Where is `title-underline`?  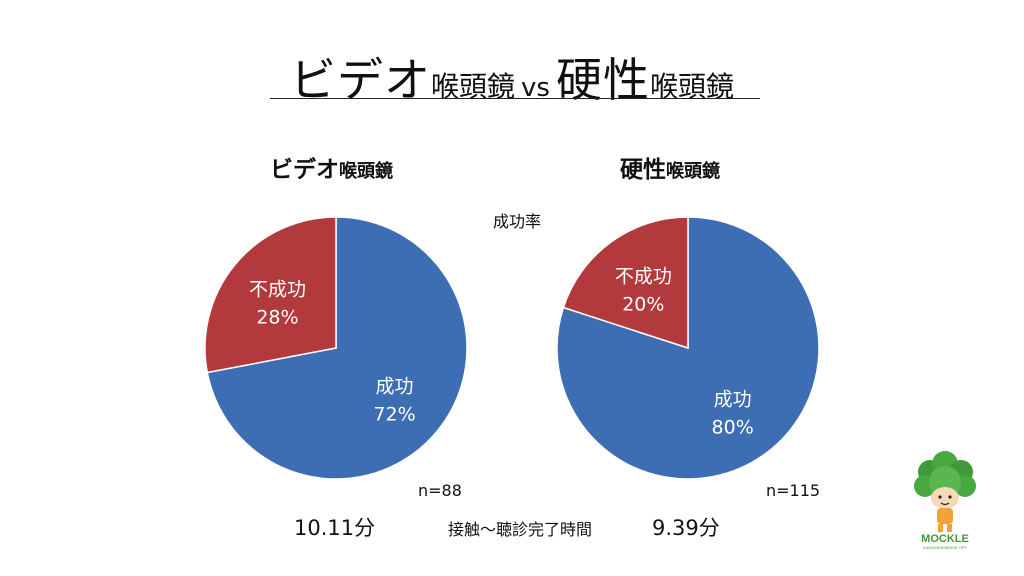
title-underline is located at coordinates (515, 98).